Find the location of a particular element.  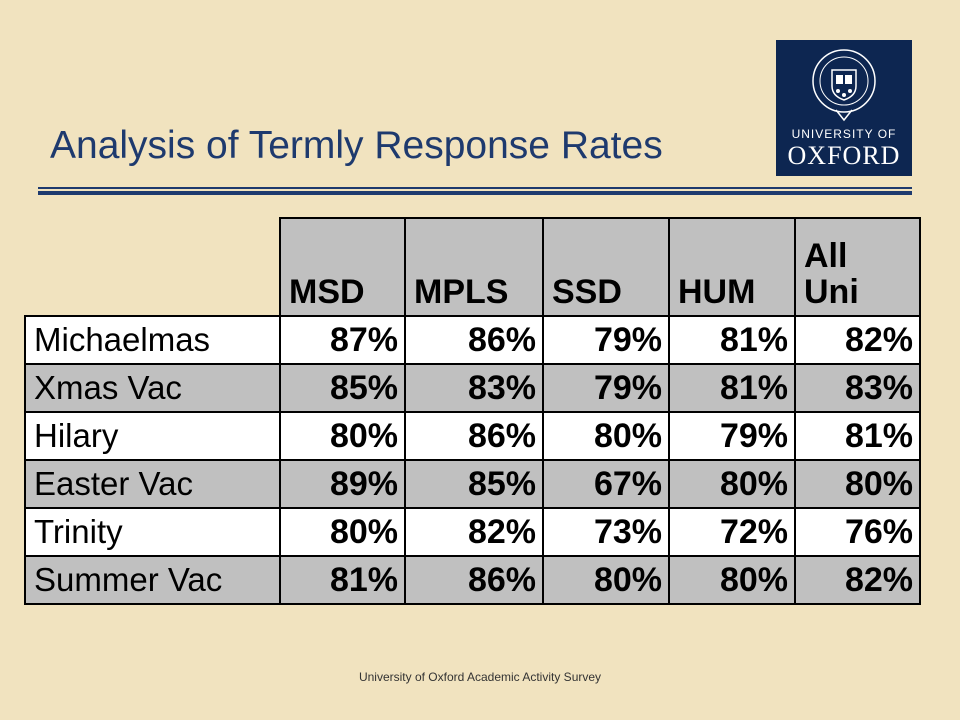

row-label: Hilary is located at coordinates (152, 436).